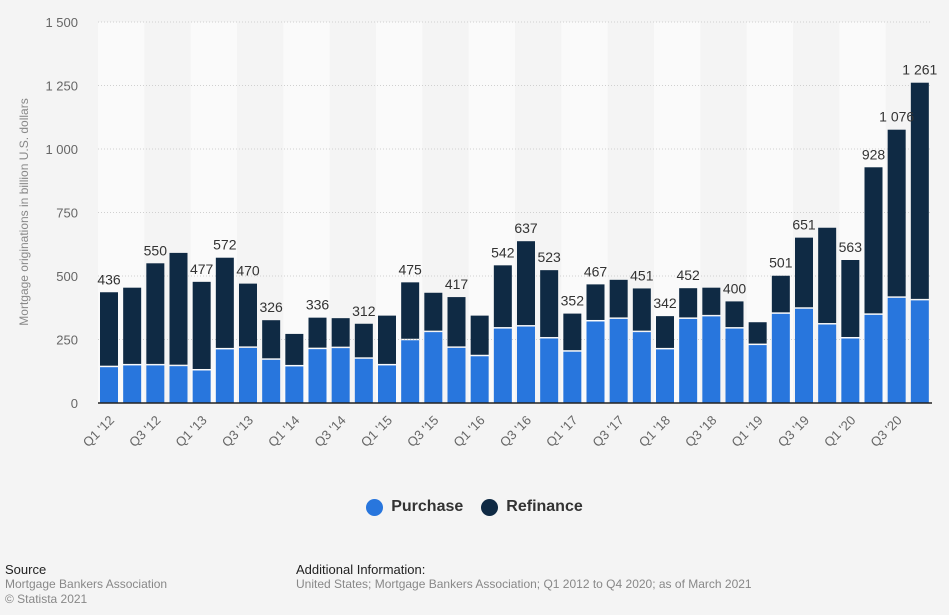 This screenshot has width=949, height=615. What do you see at coordinates (427, 506) in the screenshot?
I see `legend-label: Purchase` at bounding box center [427, 506].